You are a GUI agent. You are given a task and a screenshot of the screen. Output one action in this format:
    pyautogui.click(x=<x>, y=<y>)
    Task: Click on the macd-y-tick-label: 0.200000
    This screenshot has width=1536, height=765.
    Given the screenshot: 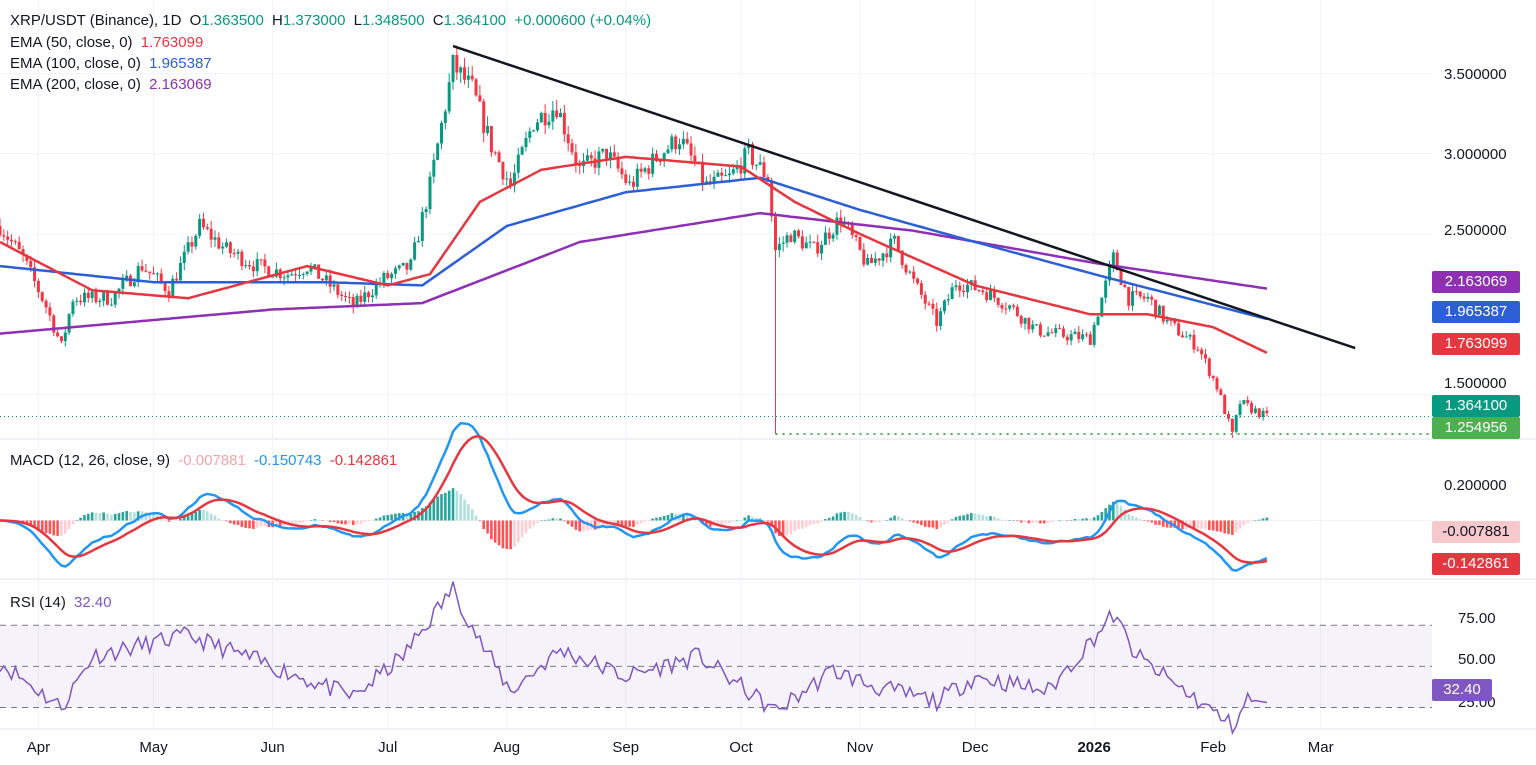 What is the action you would take?
    pyautogui.click(x=1475, y=485)
    